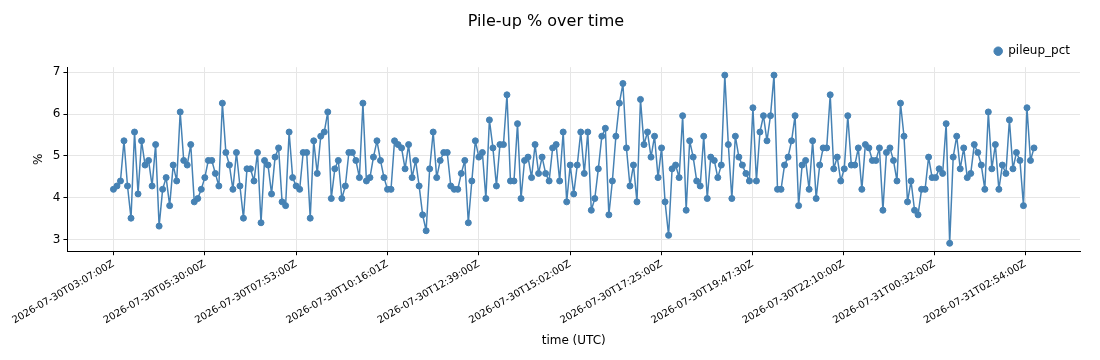  I want to click on y-tick-label: 7, so click(56, 71).